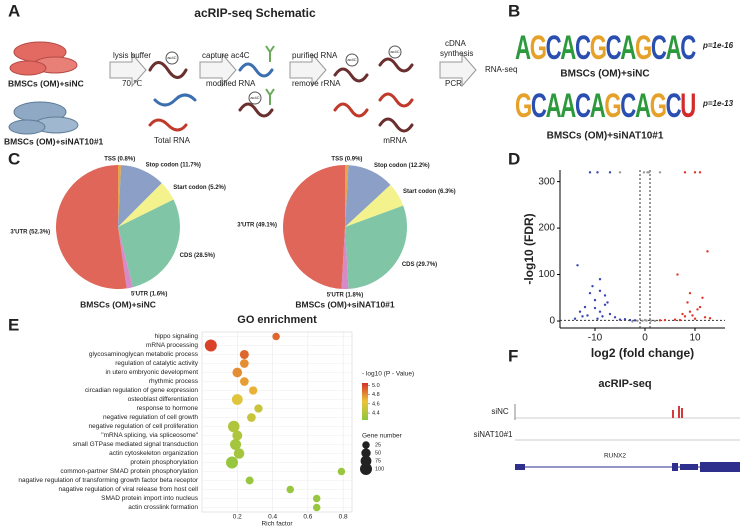  Describe the element at coordinates (513, 355) in the screenshot. I see `panel-letter: F` at that location.